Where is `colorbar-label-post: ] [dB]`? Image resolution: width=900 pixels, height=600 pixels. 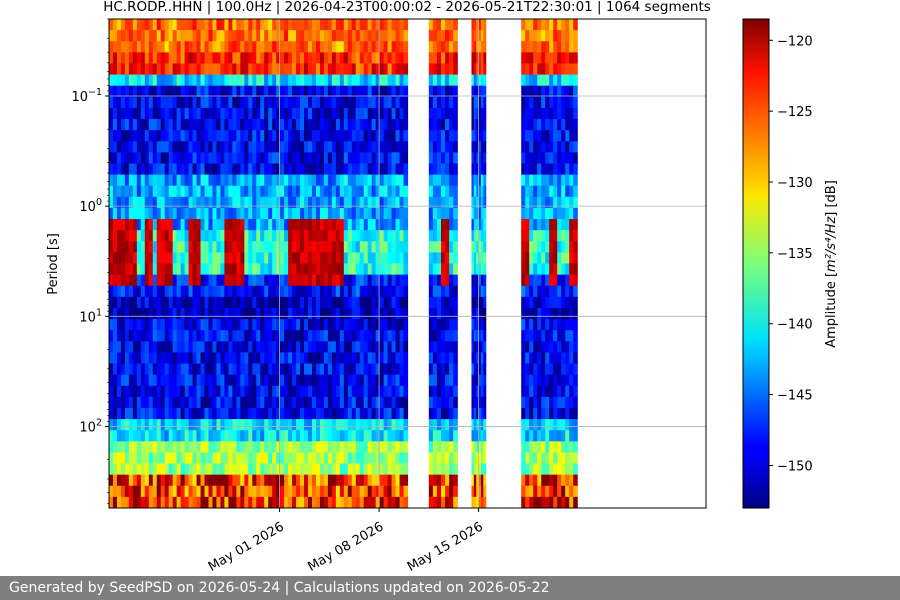
colorbar-label-post: ] [dB] is located at coordinates (831, 198).